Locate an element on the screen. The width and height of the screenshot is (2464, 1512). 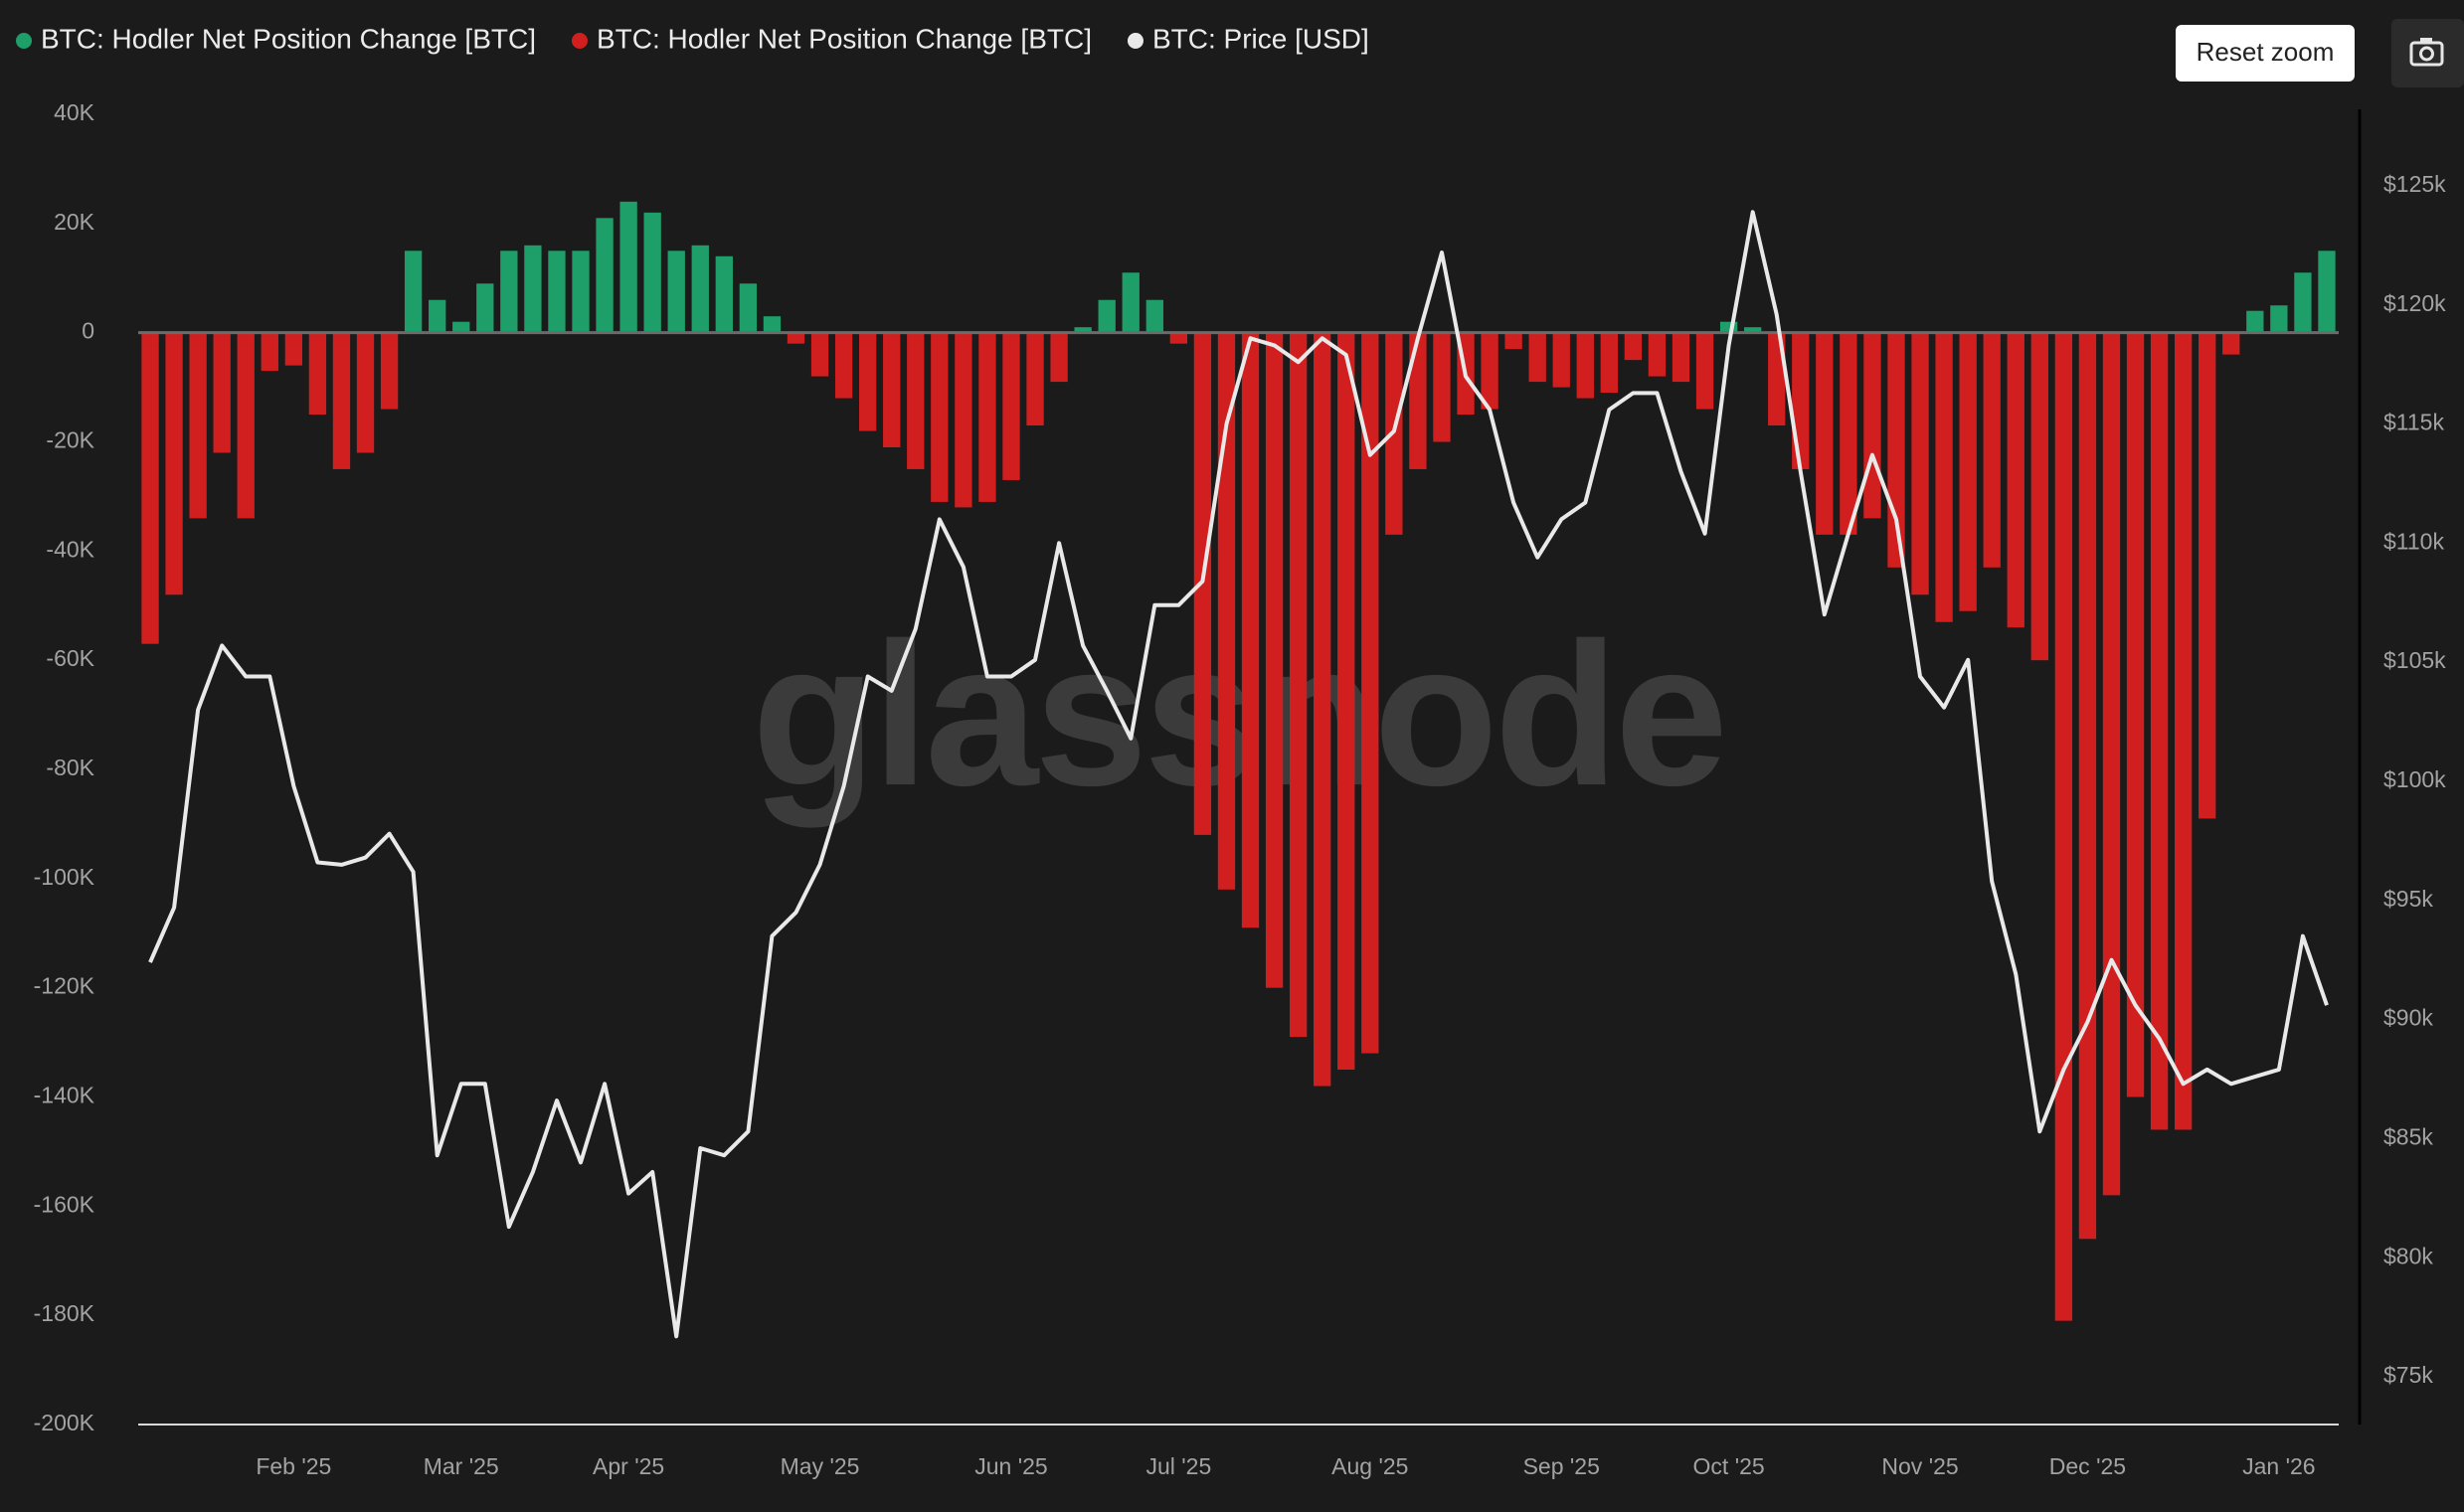
y-tick-label: 20K is located at coordinates (74, 222).